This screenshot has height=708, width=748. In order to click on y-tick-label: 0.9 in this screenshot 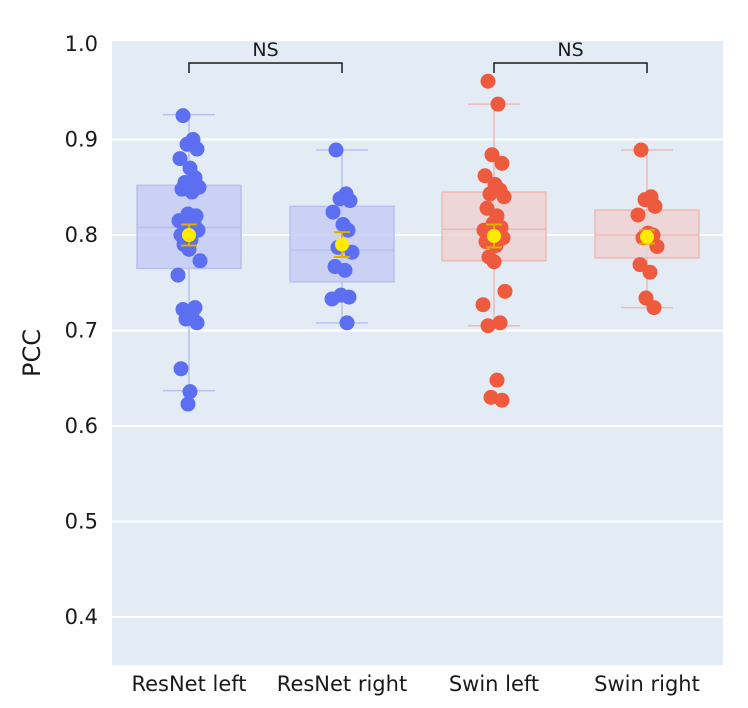, I will do `click(81, 140)`.